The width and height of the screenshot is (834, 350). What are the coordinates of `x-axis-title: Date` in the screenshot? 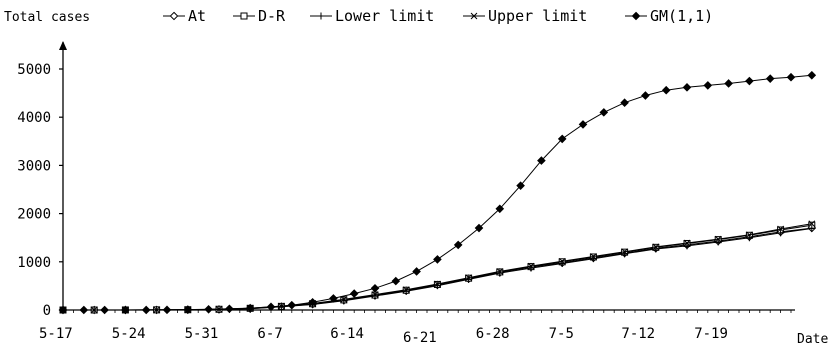 It's located at (812, 339).